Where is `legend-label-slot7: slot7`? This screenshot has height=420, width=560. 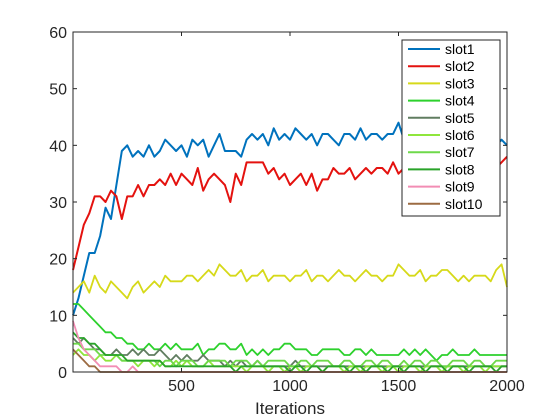 legend-label-slot7: slot7 is located at coordinates (460, 152).